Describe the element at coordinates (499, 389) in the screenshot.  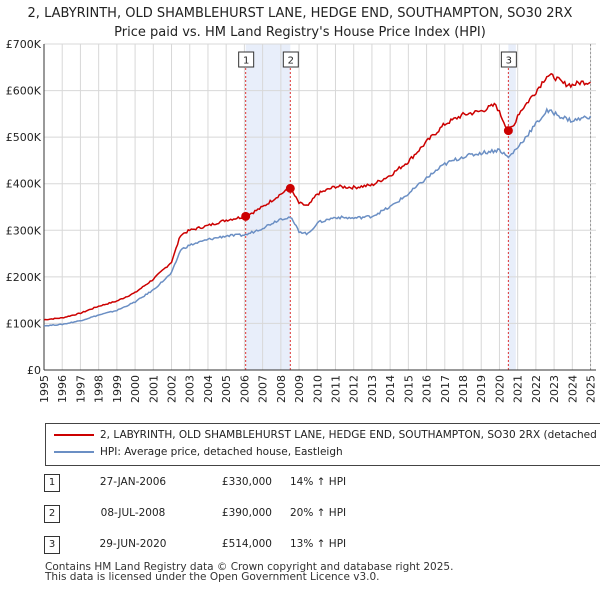
I see `x-tick-label: 2020` at that location.